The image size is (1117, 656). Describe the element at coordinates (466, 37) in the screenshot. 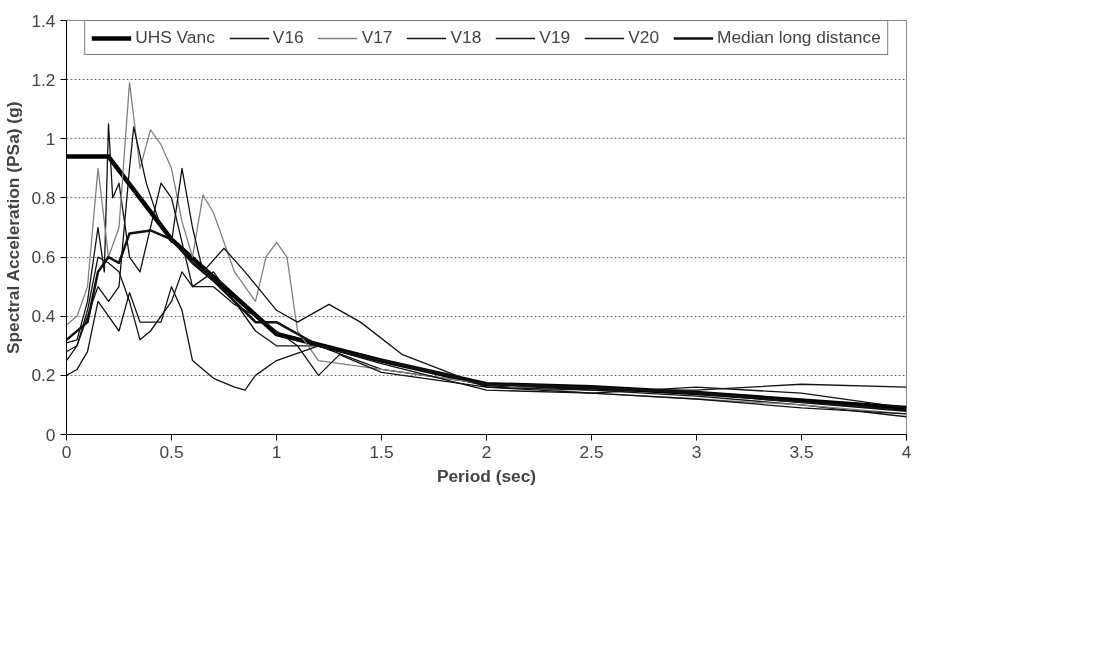

I see `legend-label: V18` at that location.